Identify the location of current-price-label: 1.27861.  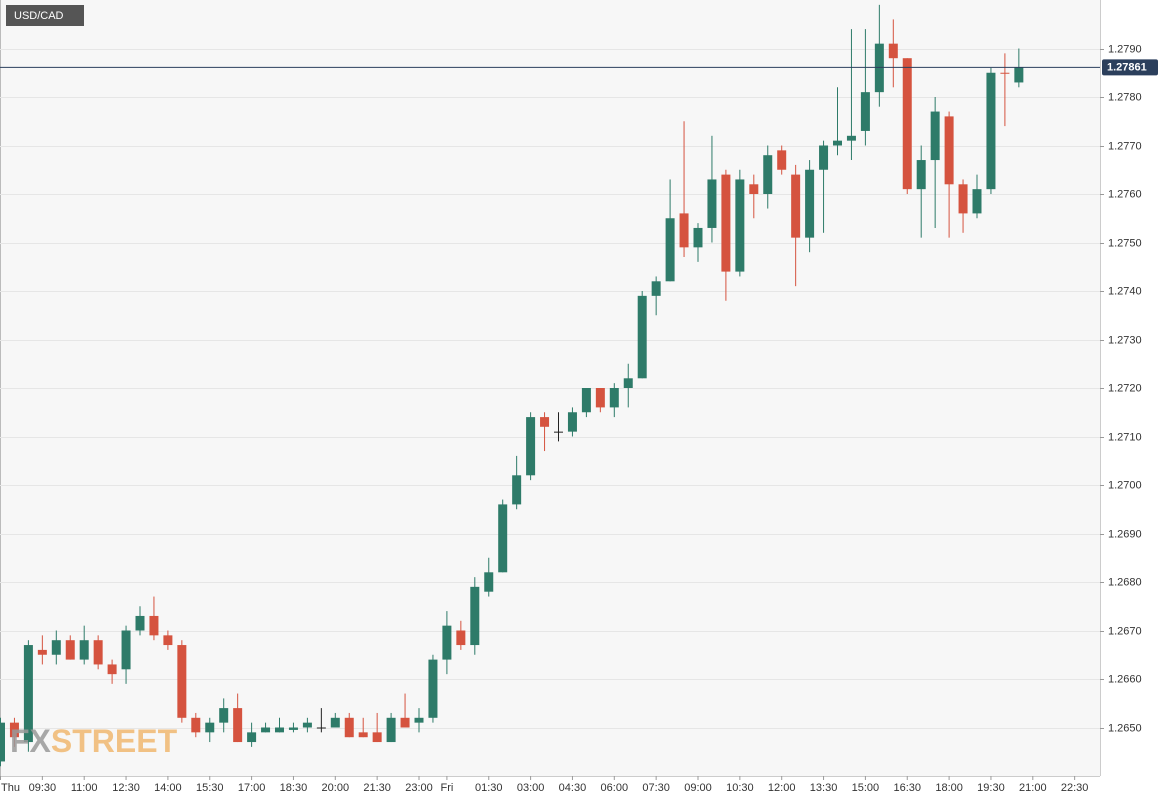
(1127, 67).